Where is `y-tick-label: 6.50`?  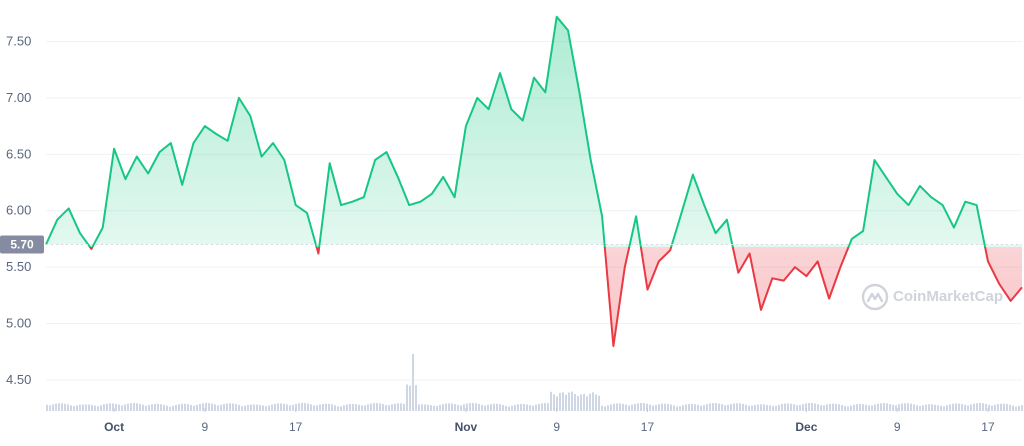 y-tick-label: 6.50 is located at coordinates (18, 153).